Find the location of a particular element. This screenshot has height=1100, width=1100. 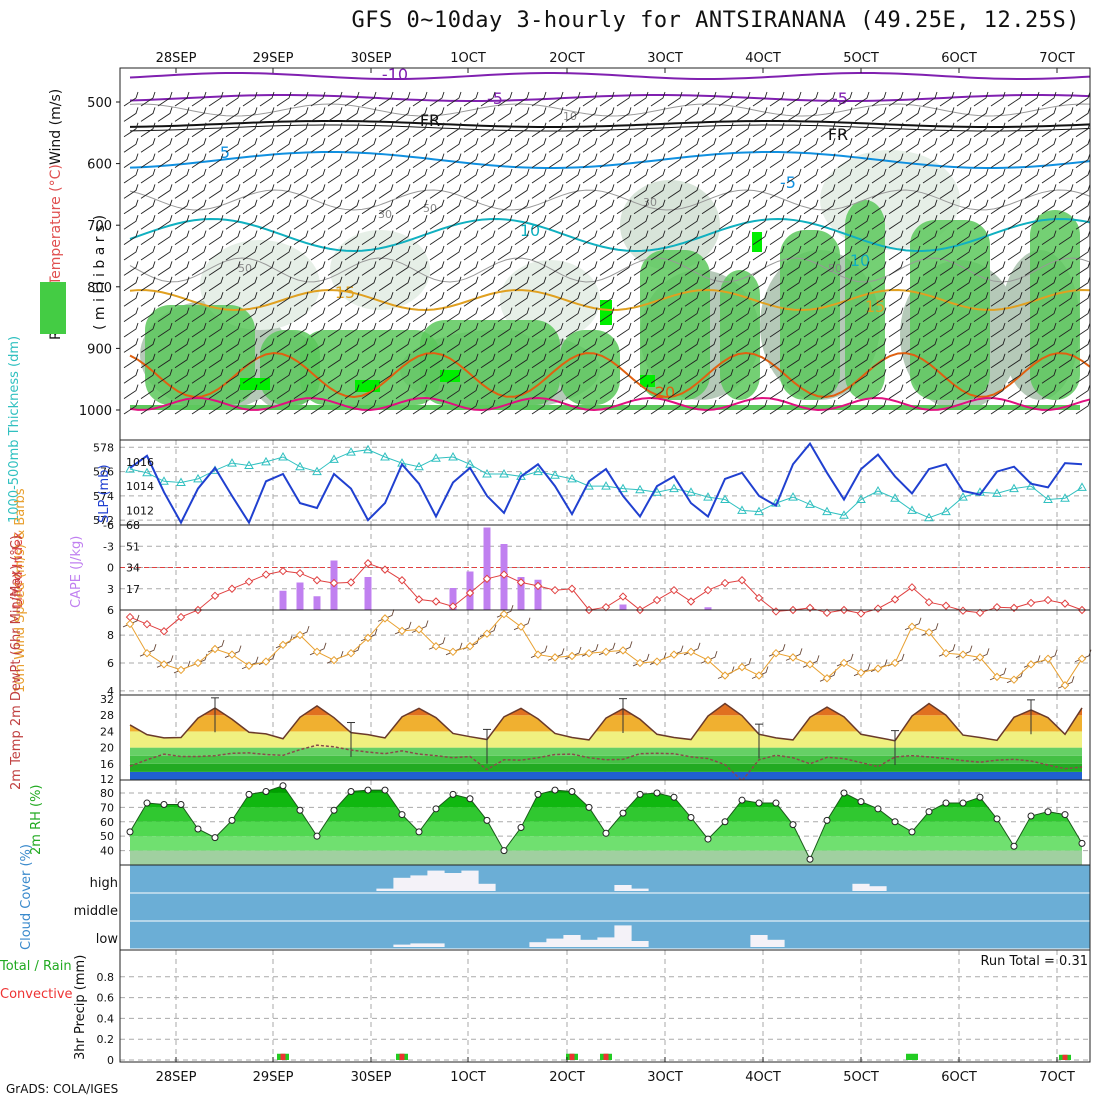

contour-label: FR is located at coordinates (430, 120).